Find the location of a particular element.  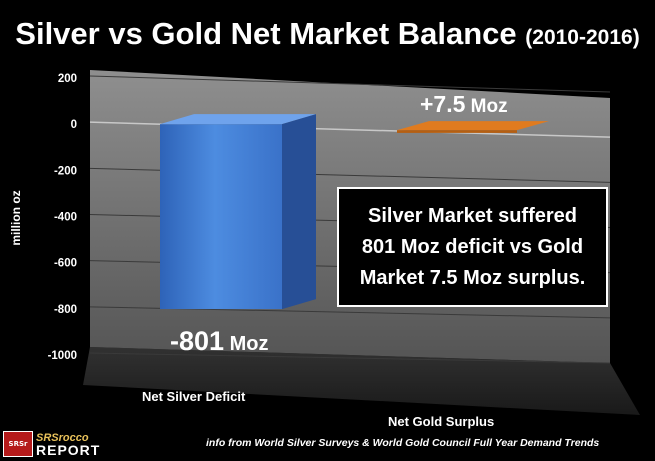

x-category-label: Net Silver Deficit is located at coordinates (194, 396).